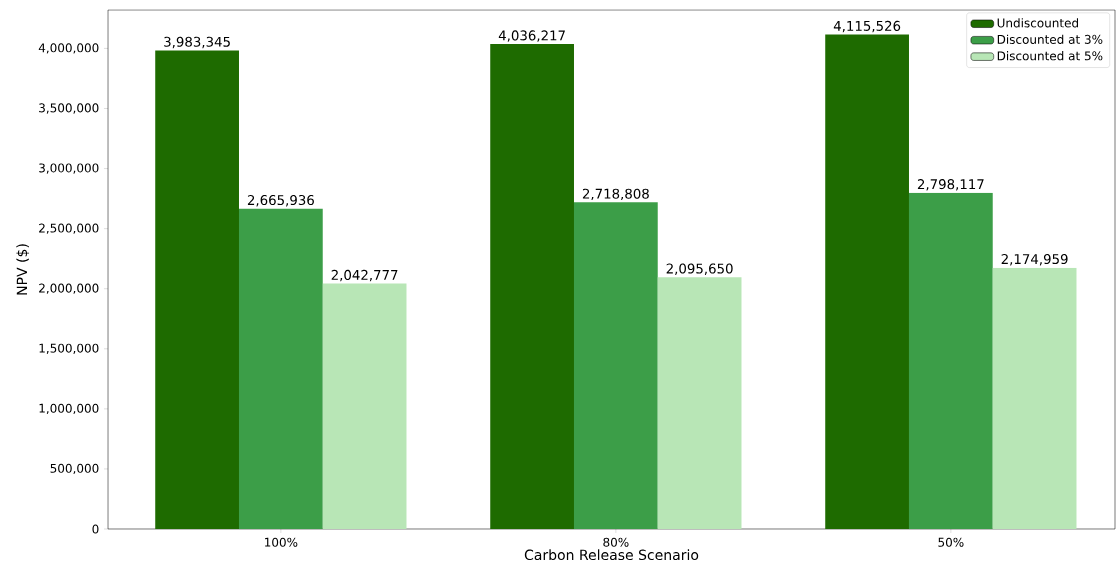 The width and height of the screenshot is (1116, 571). Describe the element at coordinates (281, 542) in the screenshot. I see `x-tick-label: 100%` at that location.